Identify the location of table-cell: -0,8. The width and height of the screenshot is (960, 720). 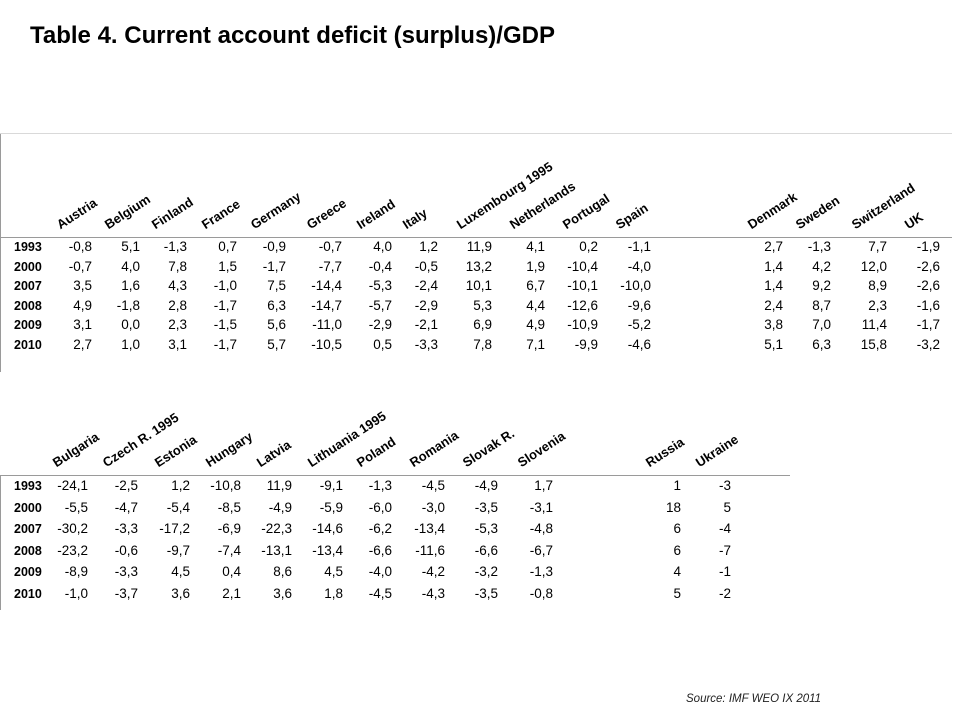
(541, 593).